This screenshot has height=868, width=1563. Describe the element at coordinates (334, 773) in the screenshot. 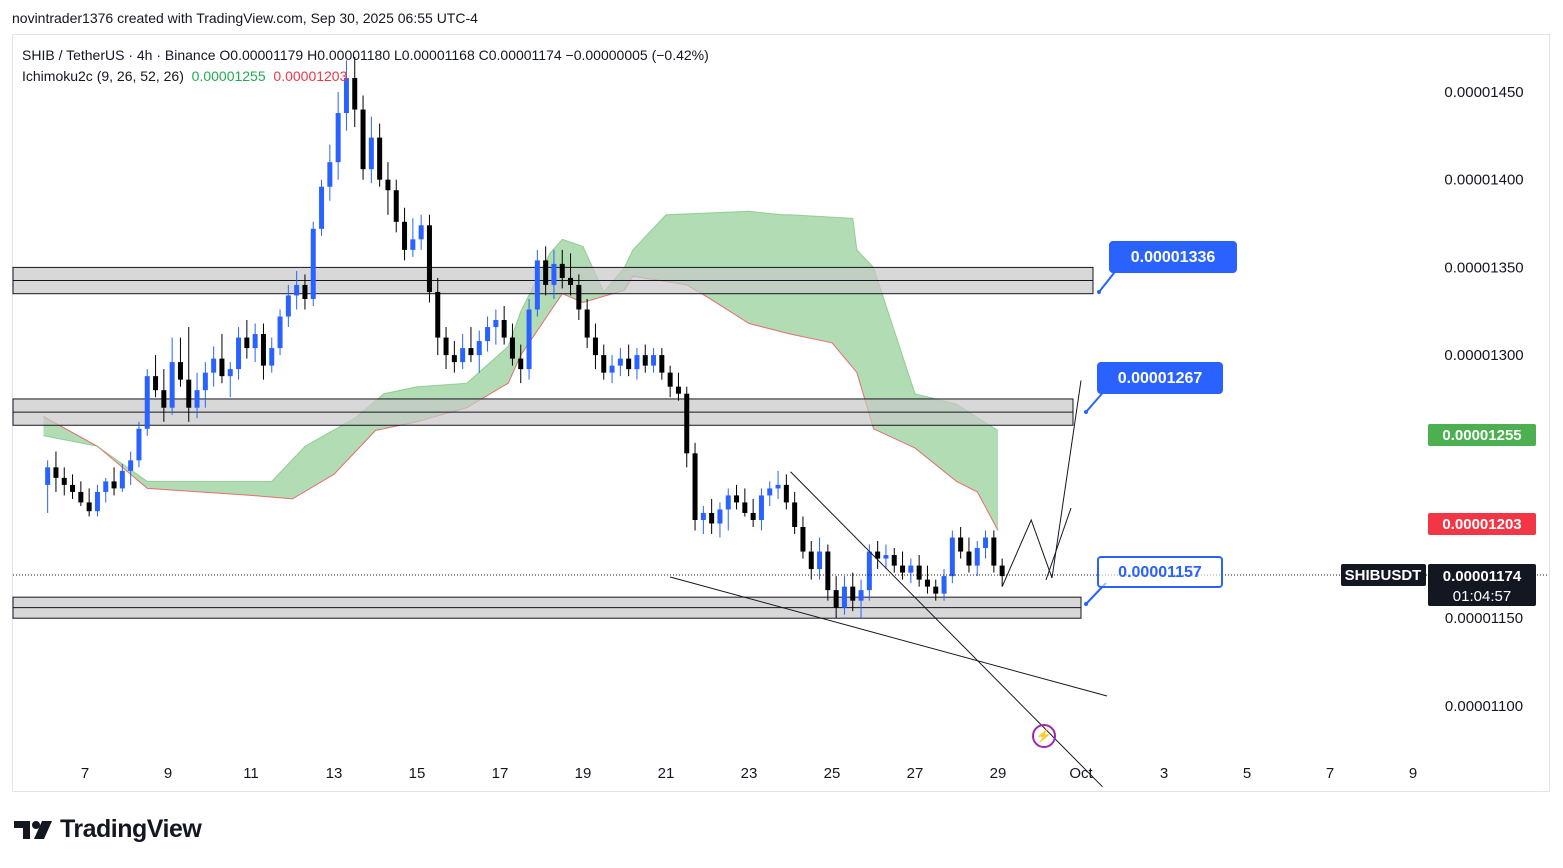

I see `time-tick-label: 13` at that location.